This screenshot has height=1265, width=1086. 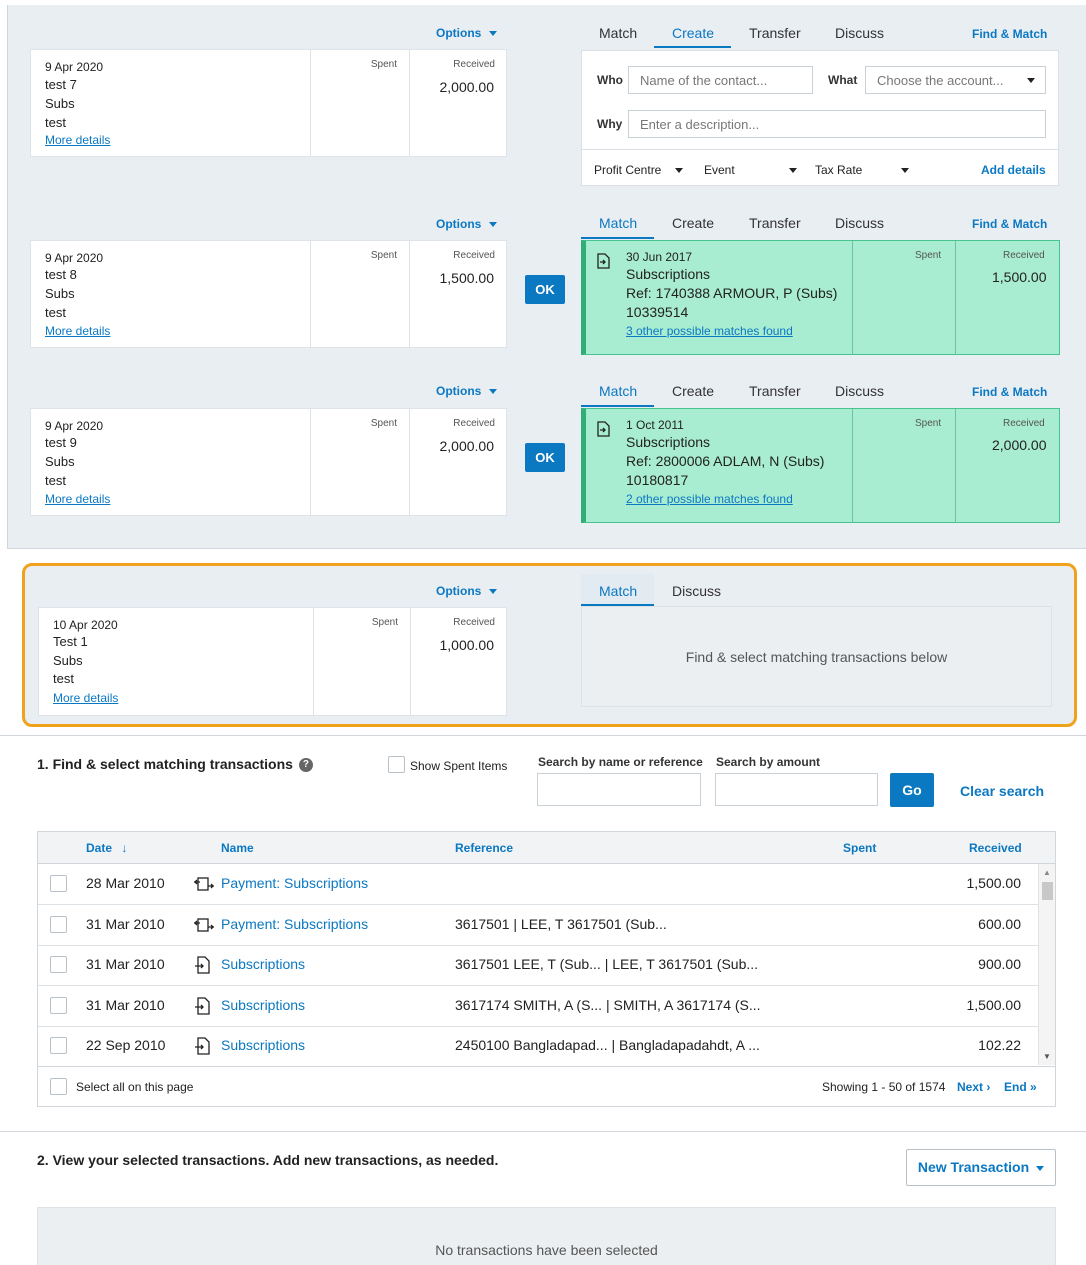 What do you see at coordinates (610, 124) in the screenshot?
I see `why-label: Why` at bounding box center [610, 124].